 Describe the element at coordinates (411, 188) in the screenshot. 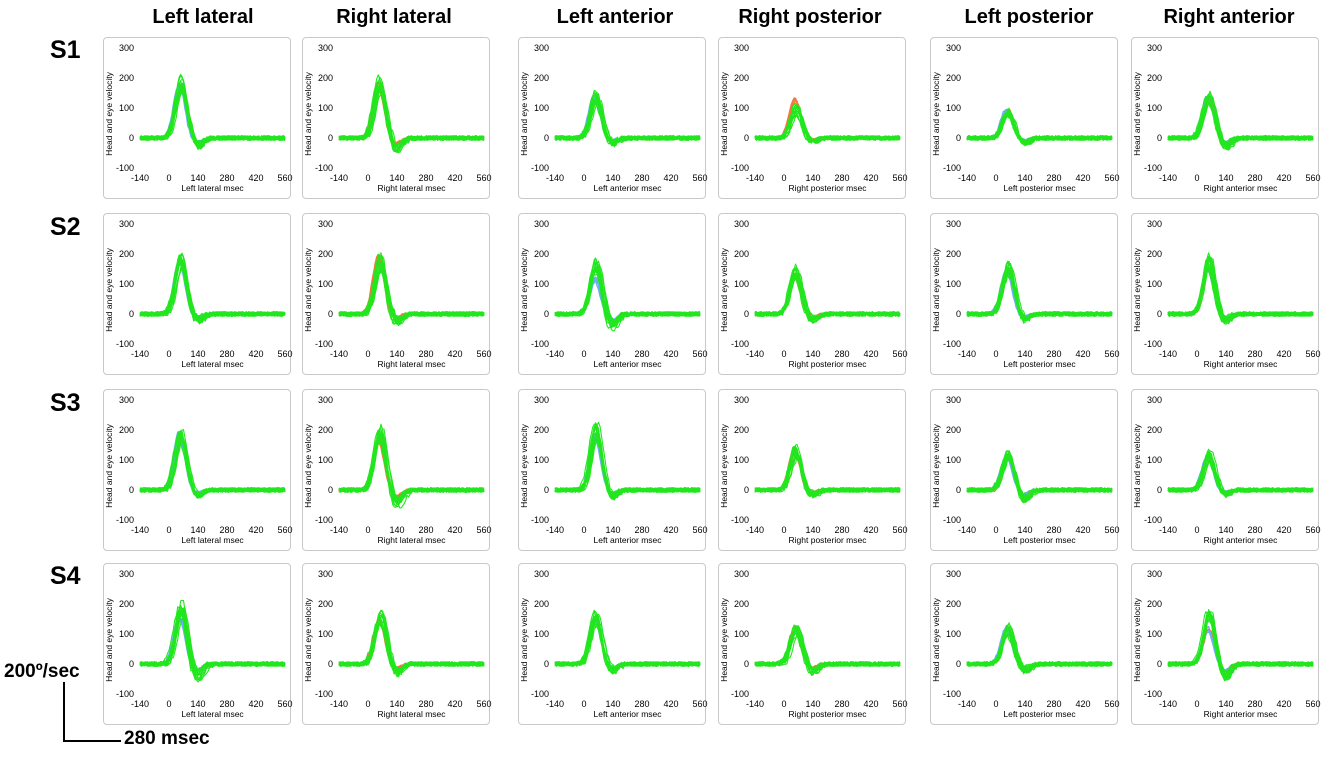

I see `x-axis-label: Right lateral msec` at that location.